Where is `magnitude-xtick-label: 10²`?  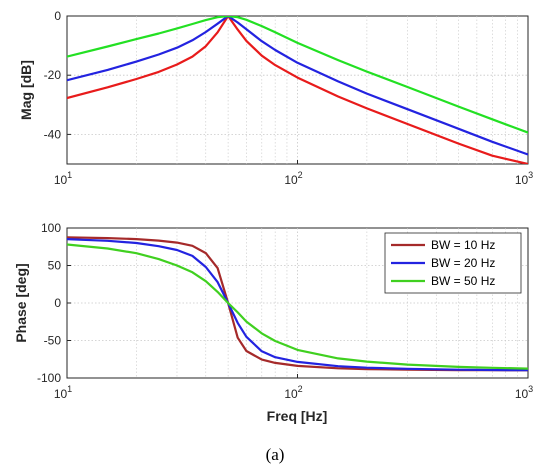 magnitude-xtick-label: 10² is located at coordinates (293, 178).